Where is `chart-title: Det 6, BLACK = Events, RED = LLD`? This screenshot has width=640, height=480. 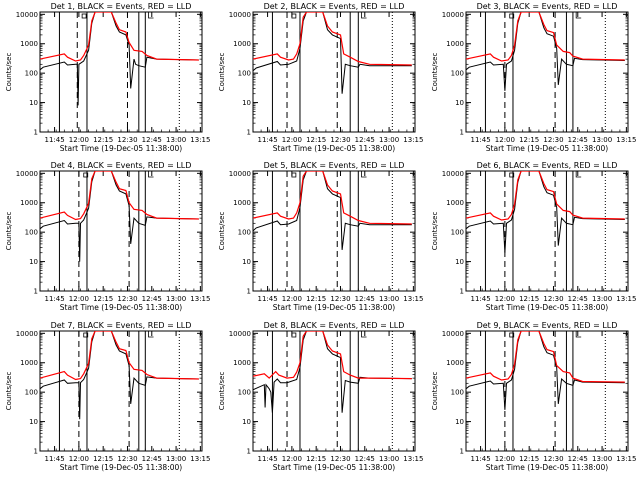
chart-title: Det 6, BLACK = Events, RED = LLD is located at coordinates (547, 165).